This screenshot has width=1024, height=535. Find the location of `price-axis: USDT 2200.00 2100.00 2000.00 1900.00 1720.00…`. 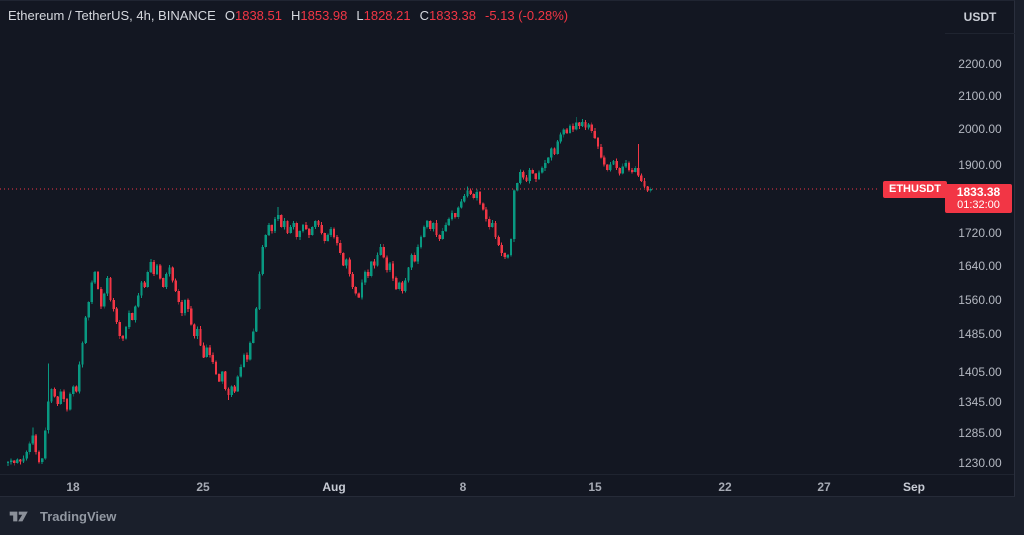

price-axis: USDT 2200.00 2100.00 2000.00 1900.00 1720.00… is located at coordinates (980, 237).